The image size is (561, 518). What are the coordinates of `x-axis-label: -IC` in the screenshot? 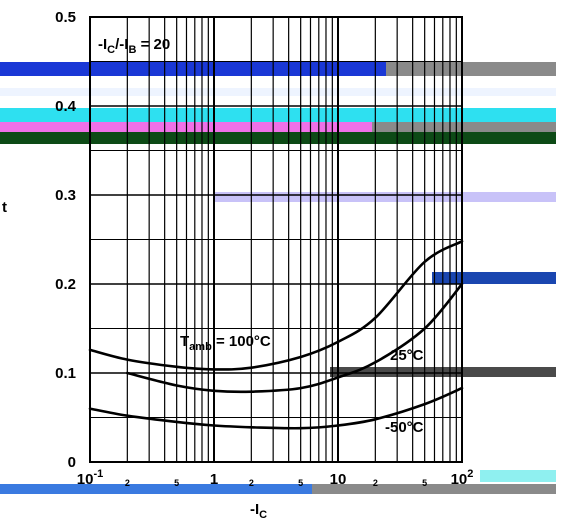 It's located at (258, 509).